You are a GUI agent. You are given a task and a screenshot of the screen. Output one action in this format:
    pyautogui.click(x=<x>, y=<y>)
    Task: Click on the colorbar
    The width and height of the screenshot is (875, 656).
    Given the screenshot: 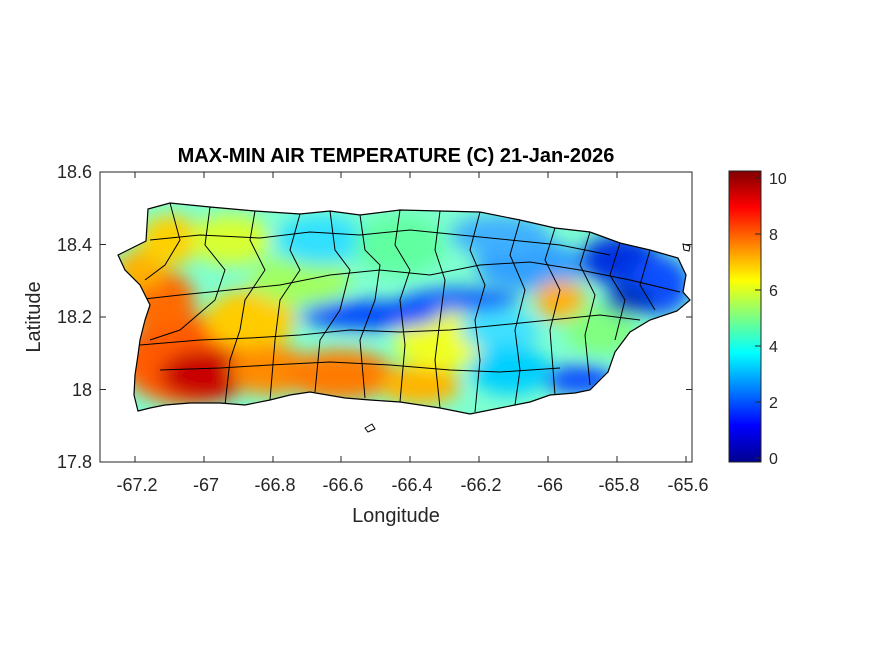 What is the action you would take?
    pyautogui.click(x=745, y=316)
    